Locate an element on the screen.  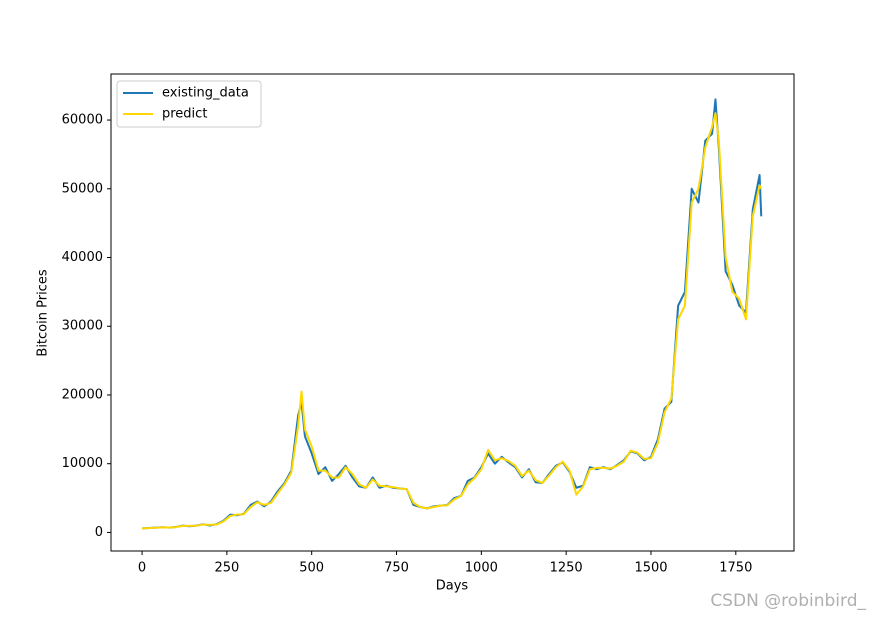
x-tick-label: 1250 is located at coordinates (566, 568).